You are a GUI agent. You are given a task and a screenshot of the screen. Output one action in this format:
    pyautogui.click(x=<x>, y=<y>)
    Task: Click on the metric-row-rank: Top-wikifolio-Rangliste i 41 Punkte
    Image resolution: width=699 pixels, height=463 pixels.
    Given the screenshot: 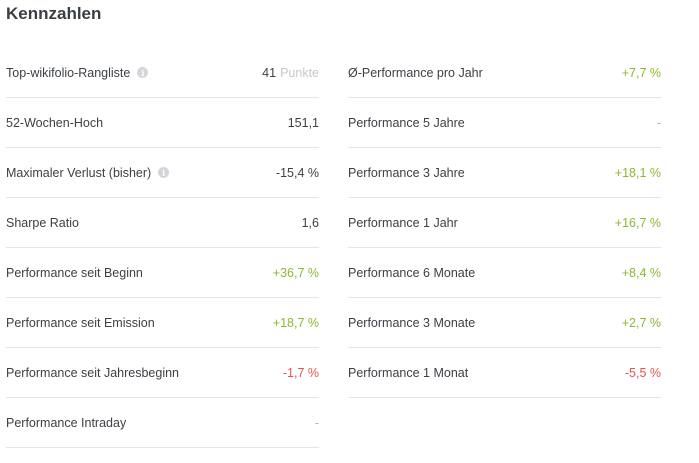 What is the action you would take?
    pyautogui.click(x=162, y=73)
    